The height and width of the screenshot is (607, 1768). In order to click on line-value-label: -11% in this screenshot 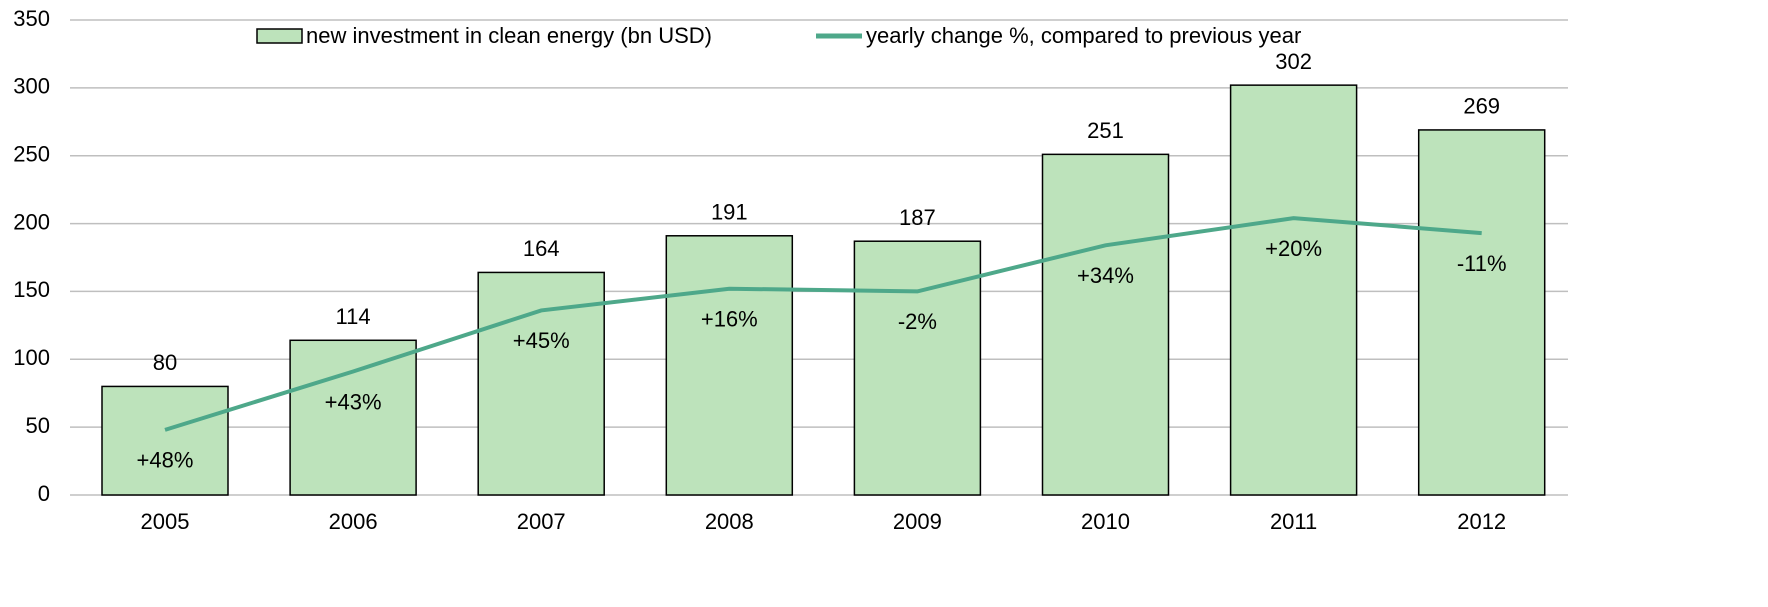, I will do `click(1482, 263)`.